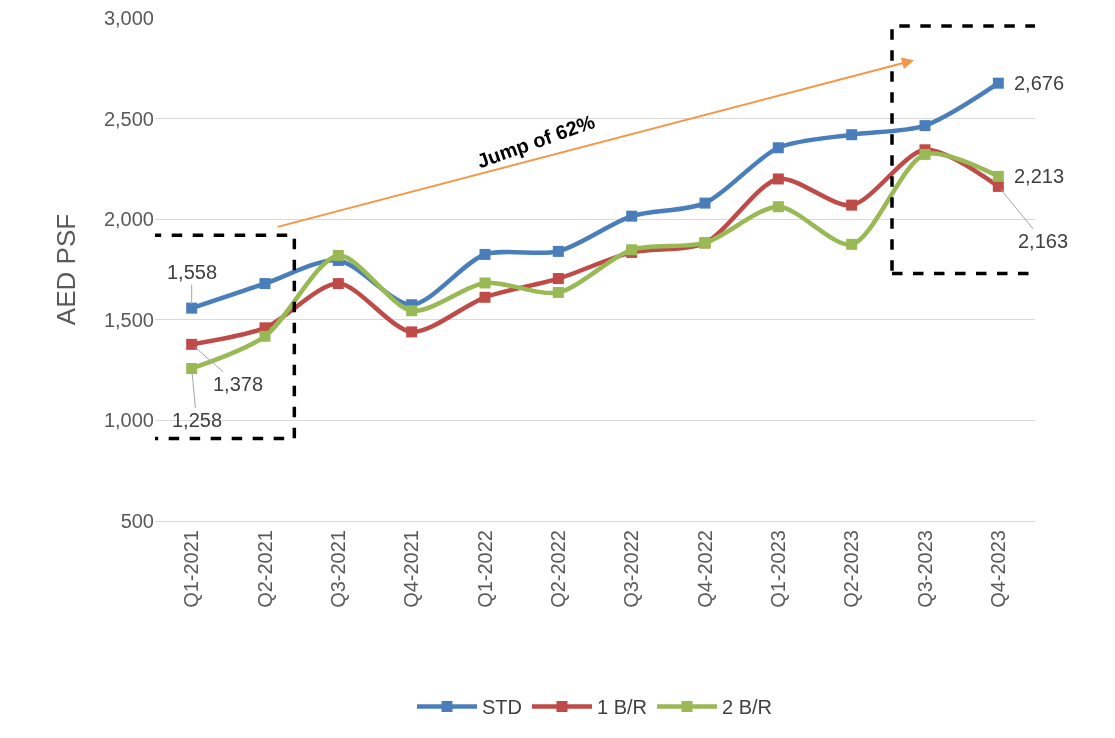 The width and height of the screenshot is (1115, 738). What do you see at coordinates (502, 707) in the screenshot?
I see `legend-label: STD` at bounding box center [502, 707].